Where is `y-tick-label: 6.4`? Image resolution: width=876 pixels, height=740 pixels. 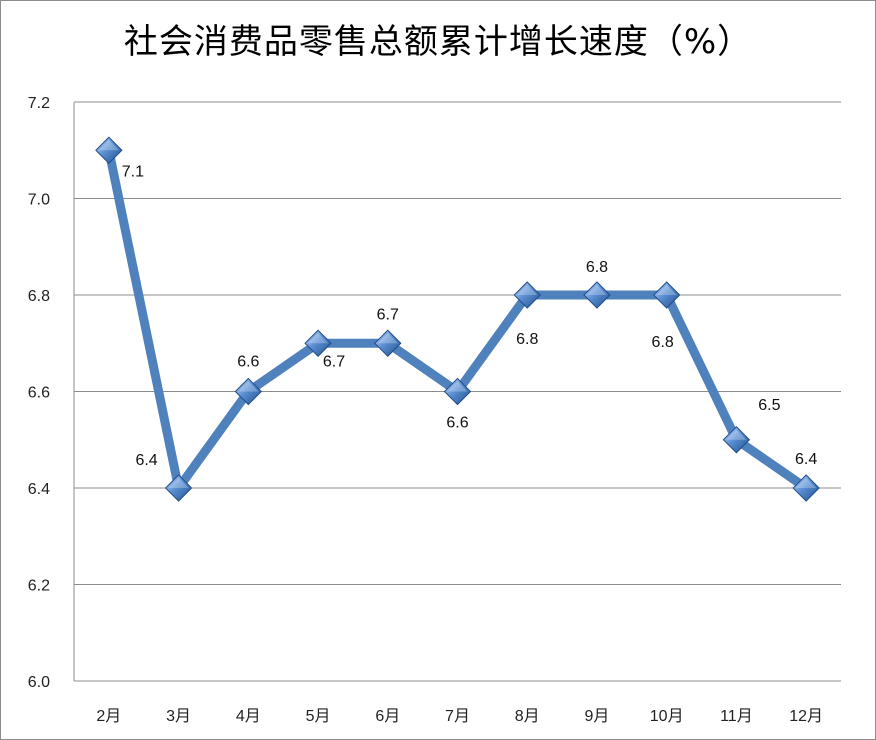
y-tick-label: 6.4 is located at coordinates (39, 489).